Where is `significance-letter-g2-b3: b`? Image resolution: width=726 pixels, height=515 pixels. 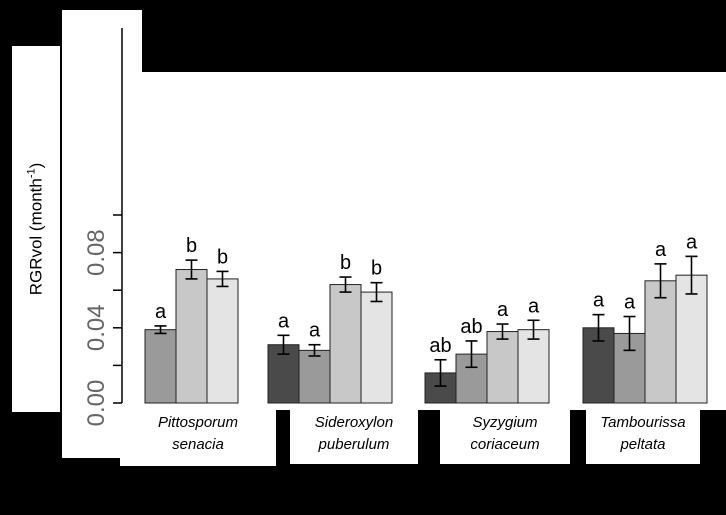
significance-letter-g2-b3: b is located at coordinates (345, 263).